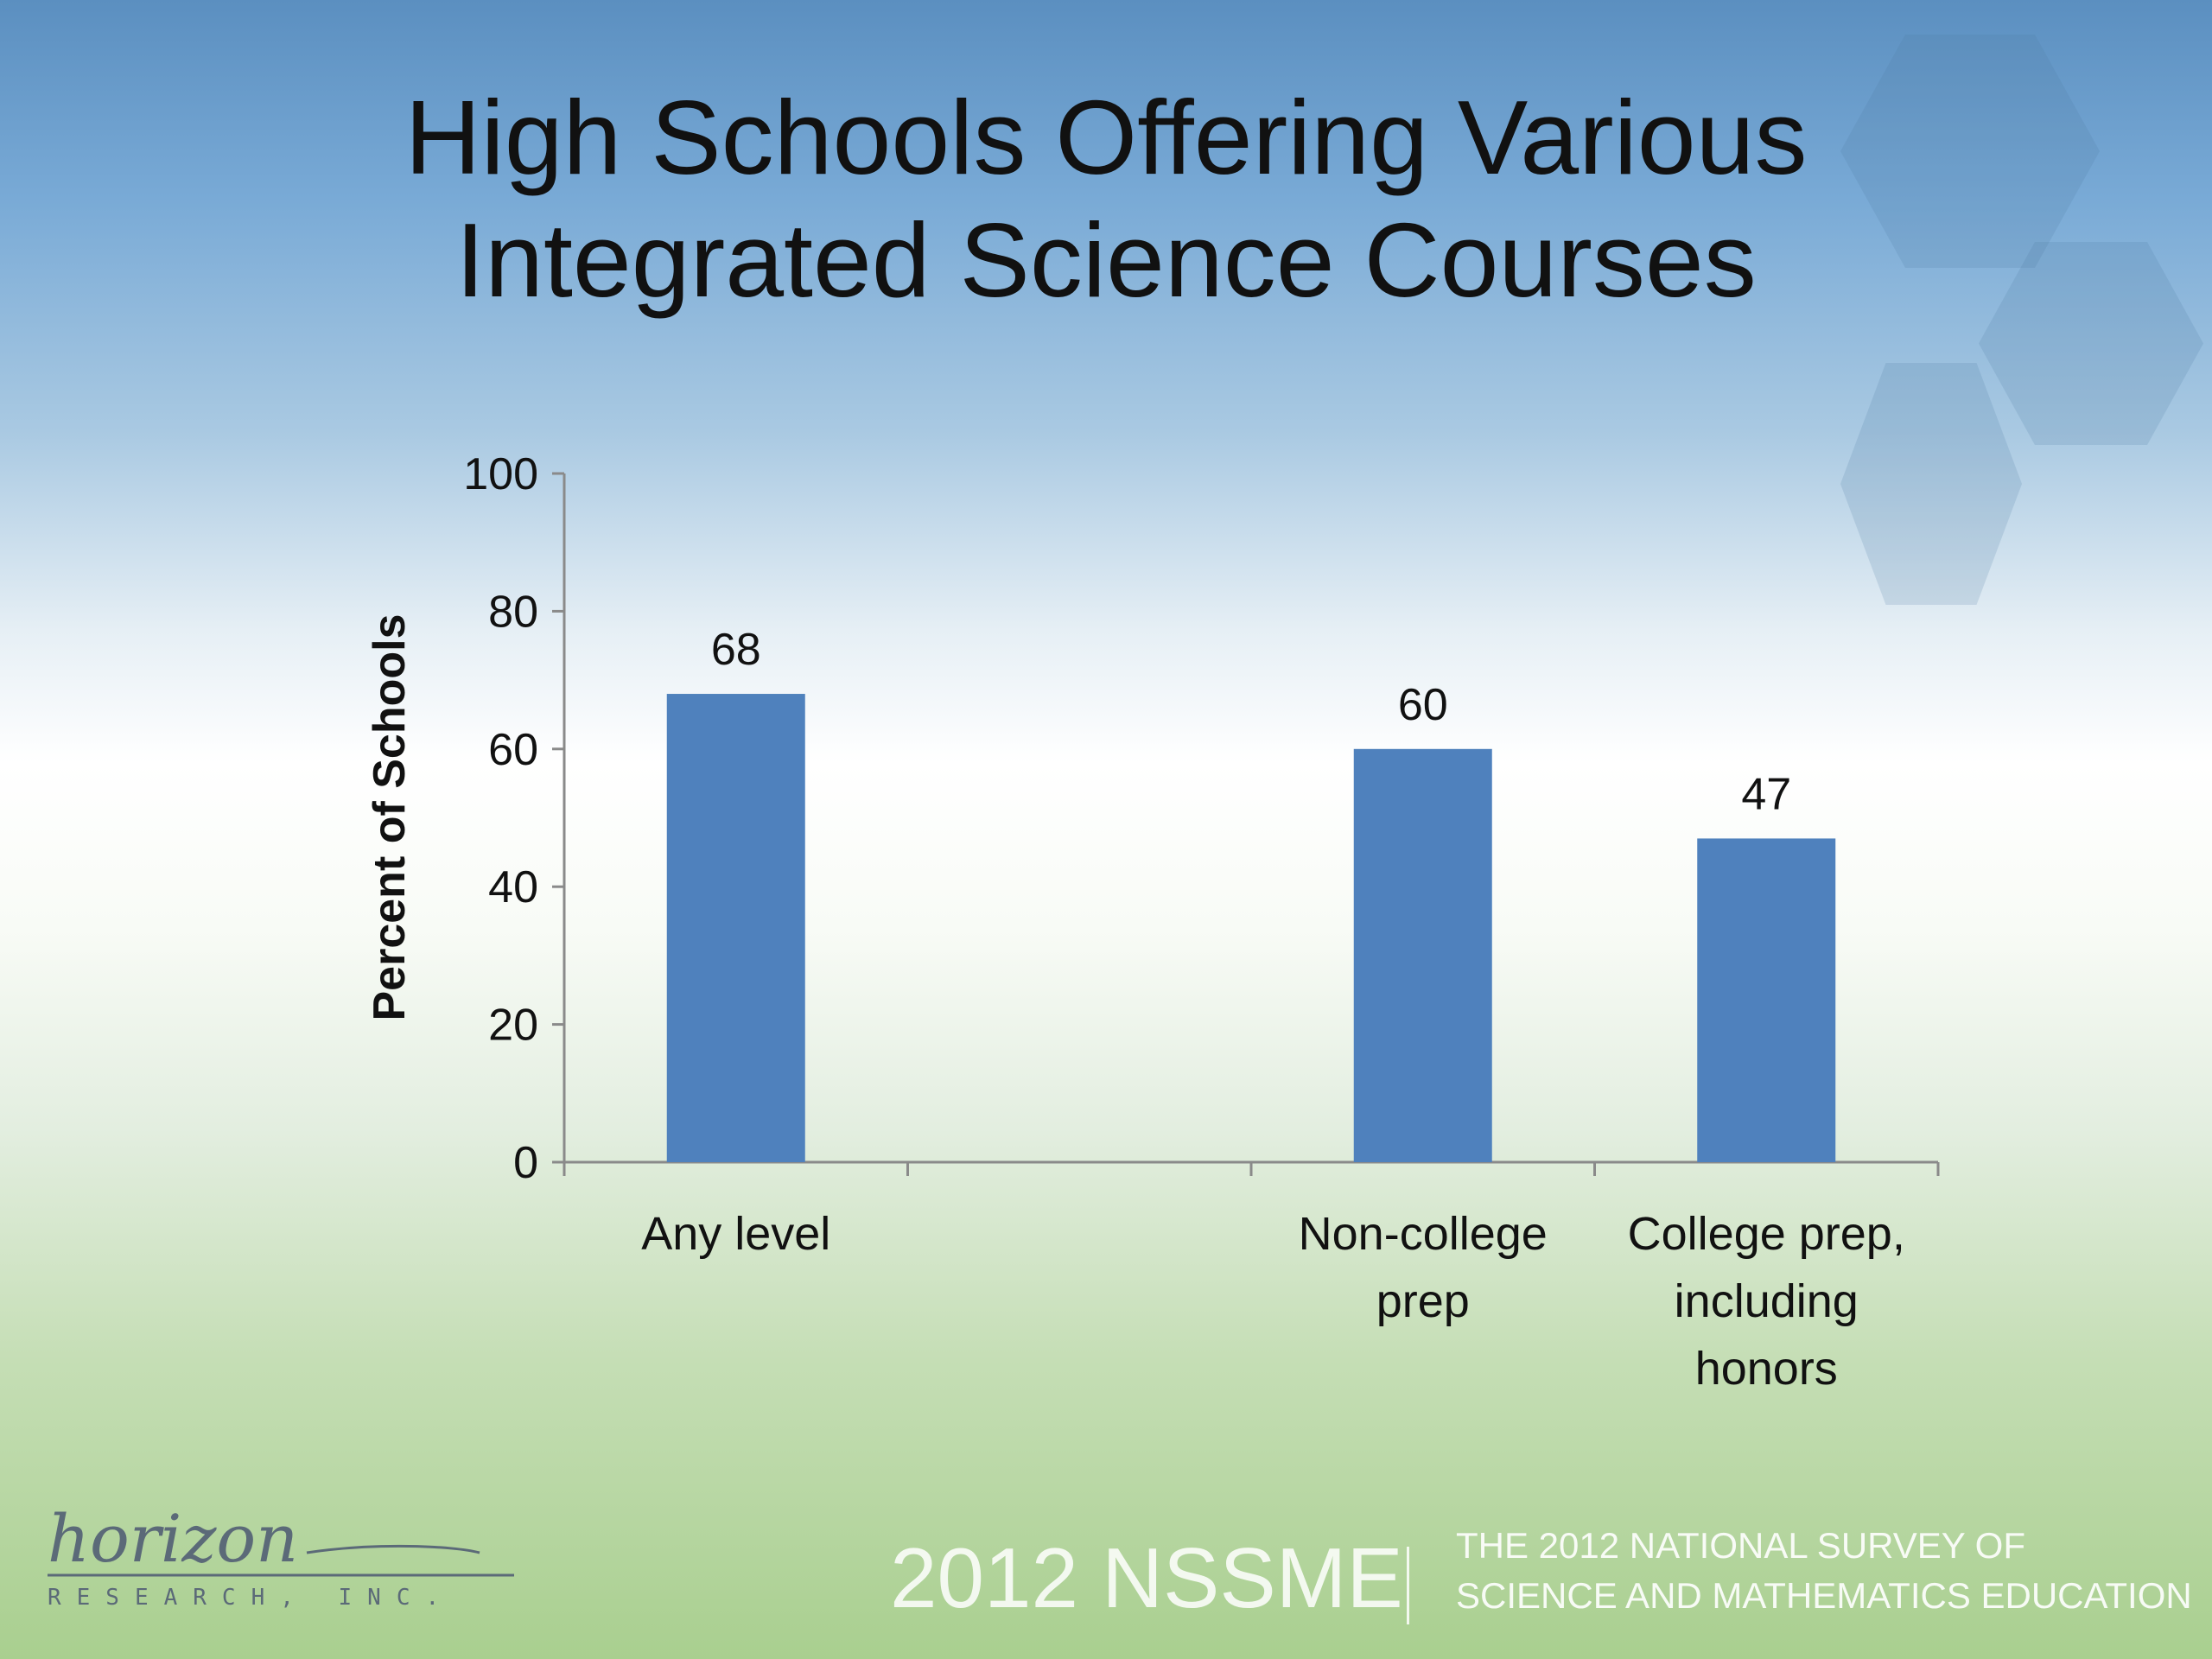  Describe the element at coordinates (1824, 1595) in the screenshot. I see `survey-name-line2: SCIENCE AND MATHEMATICS EDUCATION` at that location.